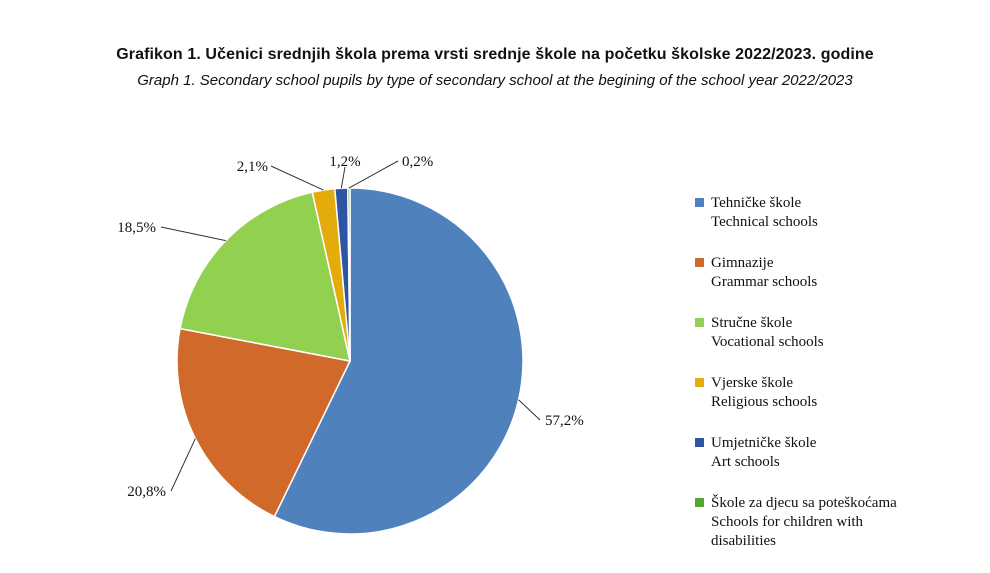 The width and height of the screenshot is (990, 573). What do you see at coordinates (764, 282) in the screenshot?
I see `legend-label-en: Grammar schools` at bounding box center [764, 282].